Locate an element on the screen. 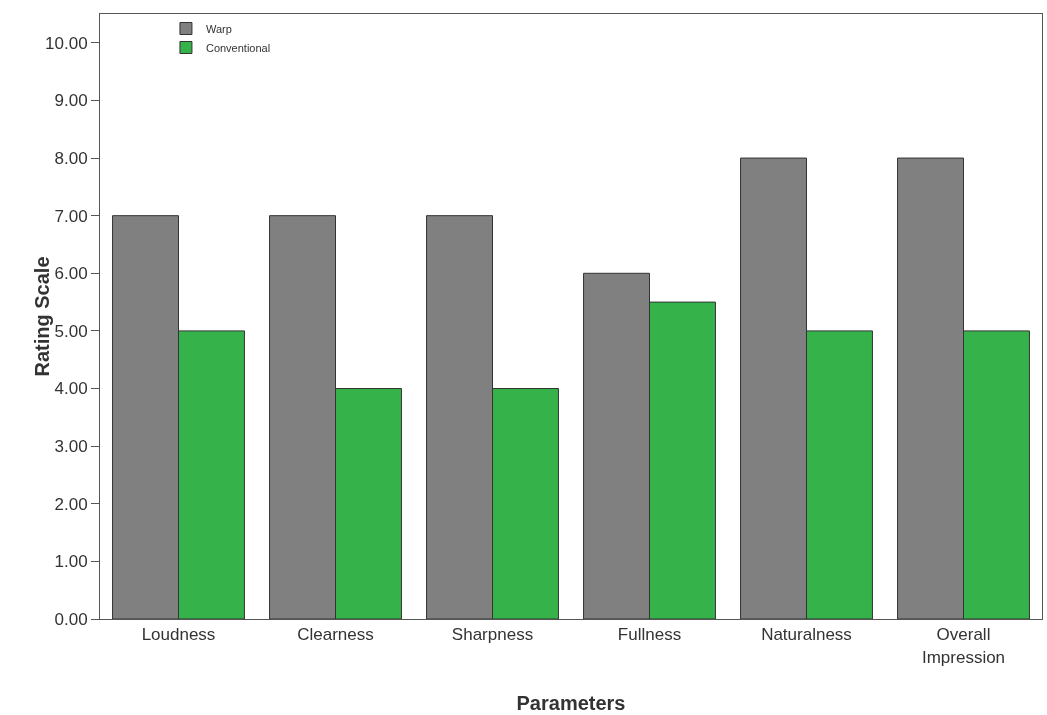  y-tick-label: 9.00 is located at coordinates (71, 101).